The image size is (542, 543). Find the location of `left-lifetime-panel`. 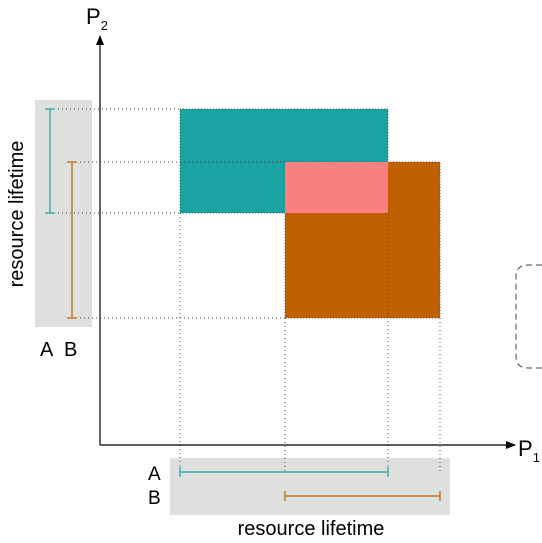

left-lifetime-panel is located at coordinates (63, 213).